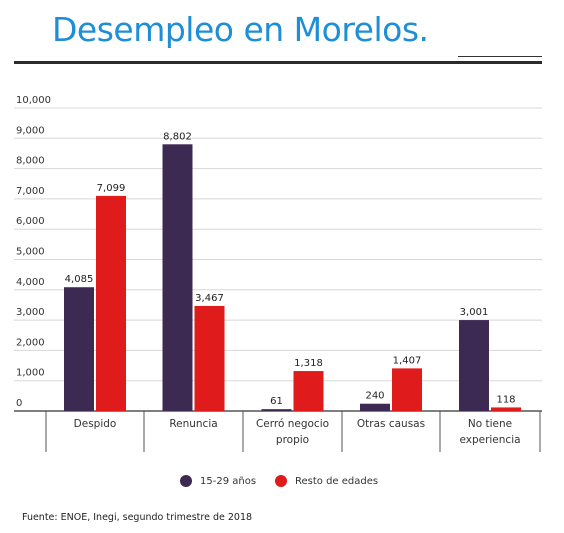 This screenshot has height=533, width=564. What do you see at coordinates (391, 424) in the screenshot?
I see `category-label: Otras causas` at bounding box center [391, 424].